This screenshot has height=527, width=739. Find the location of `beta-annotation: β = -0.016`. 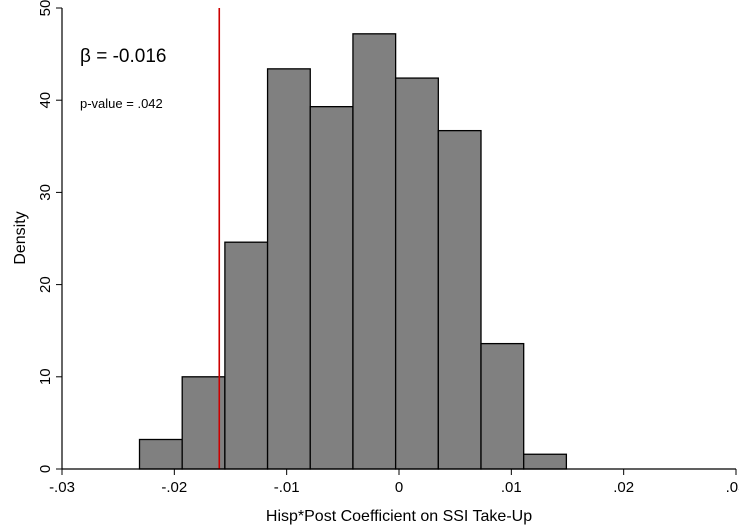

beta-annotation: β = -0.016 is located at coordinates (123, 56).